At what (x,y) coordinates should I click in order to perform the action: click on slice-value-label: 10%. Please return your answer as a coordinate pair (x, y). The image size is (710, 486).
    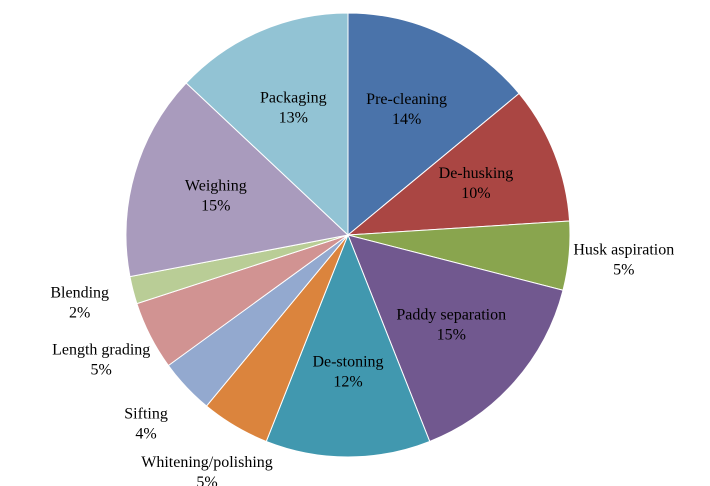
    Looking at the image, I should click on (475, 193).